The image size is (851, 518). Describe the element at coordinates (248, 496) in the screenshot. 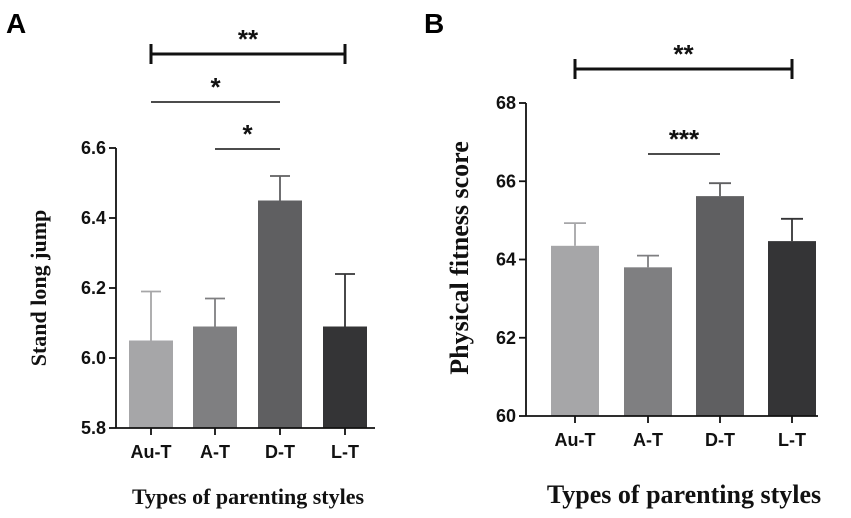

I see `a-x-axis-title: Types of parenting styles` at that location.